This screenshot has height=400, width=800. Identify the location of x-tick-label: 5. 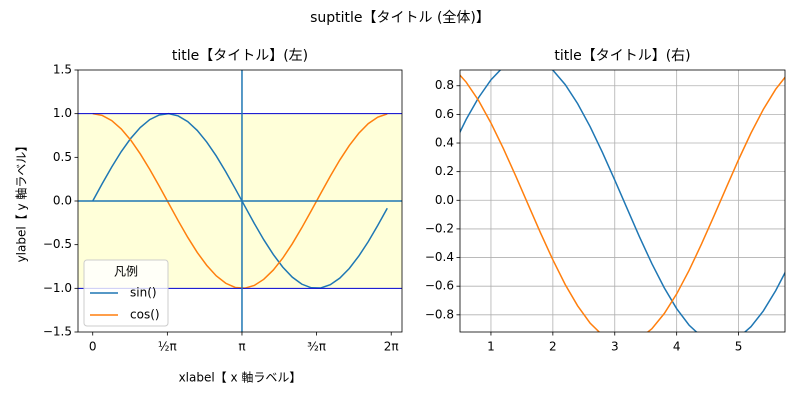
(739, 347).